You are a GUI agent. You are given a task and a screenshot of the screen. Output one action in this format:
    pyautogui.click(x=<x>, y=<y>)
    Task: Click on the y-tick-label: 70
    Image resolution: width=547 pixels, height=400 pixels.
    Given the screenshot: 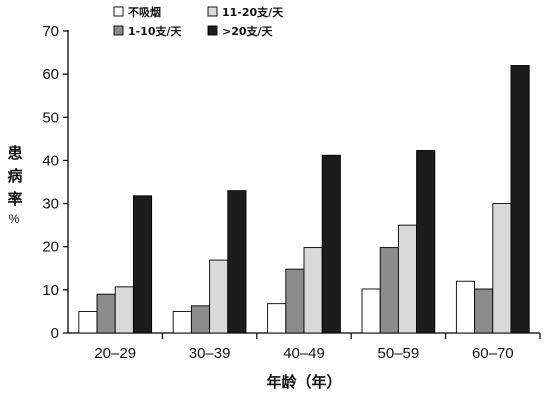 What is the action you would take?
    pyautogui.click(x=50, y=31)
    